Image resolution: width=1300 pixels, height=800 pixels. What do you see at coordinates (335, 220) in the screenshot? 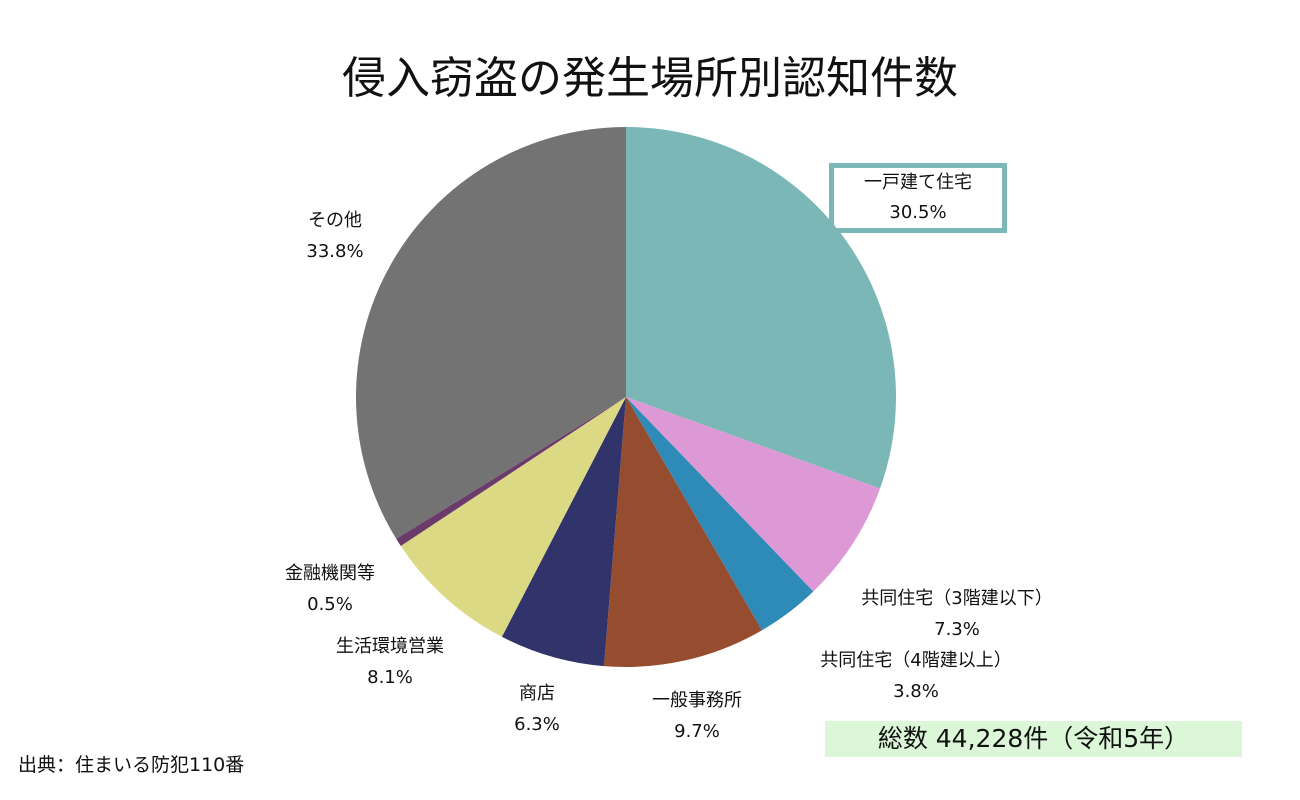
I see `slice-label-name: その他` at bounding box center [335, 220].